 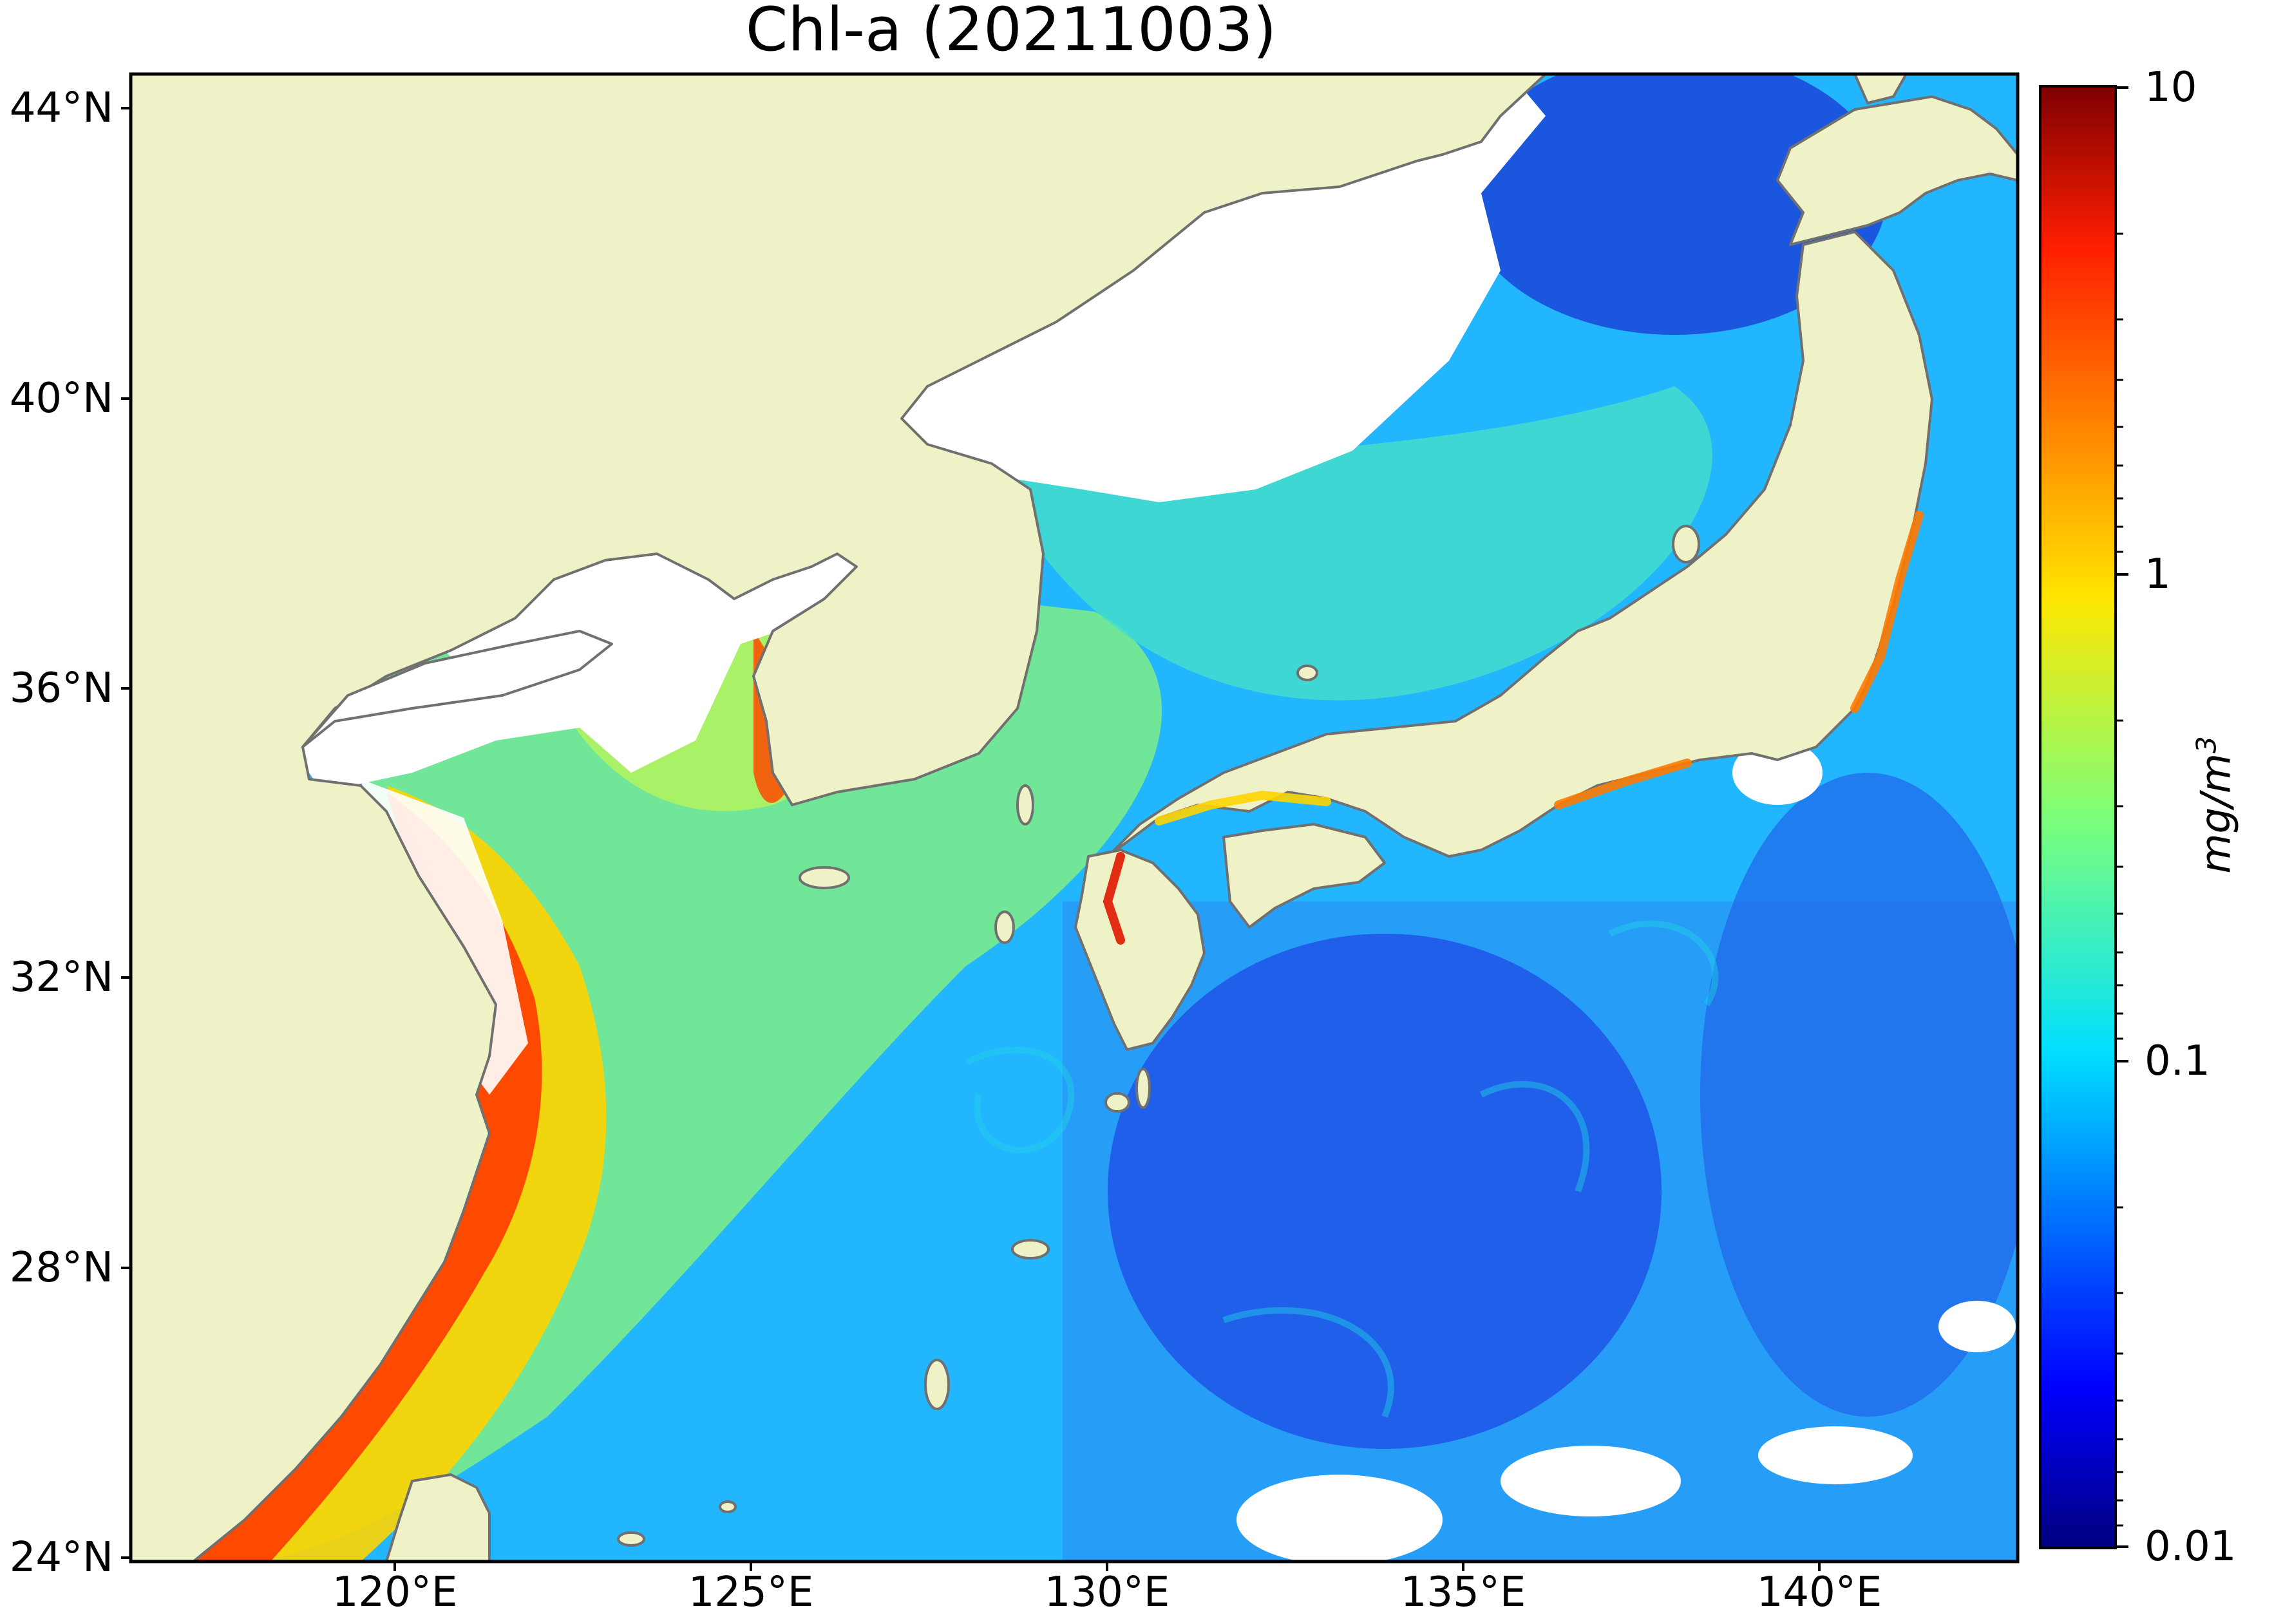 I want to click on miyako-island, so click(x=728, y=1507).